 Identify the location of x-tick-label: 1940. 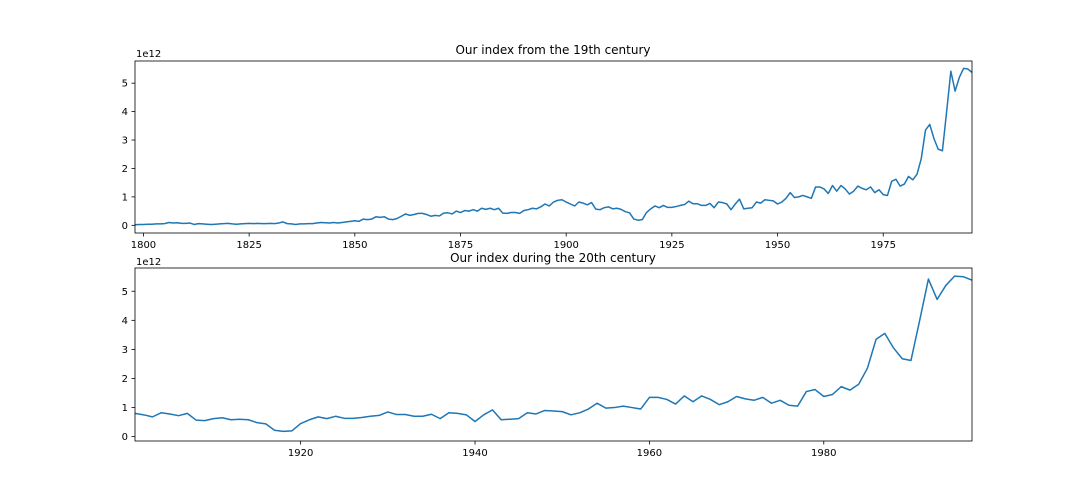
(474, 453).